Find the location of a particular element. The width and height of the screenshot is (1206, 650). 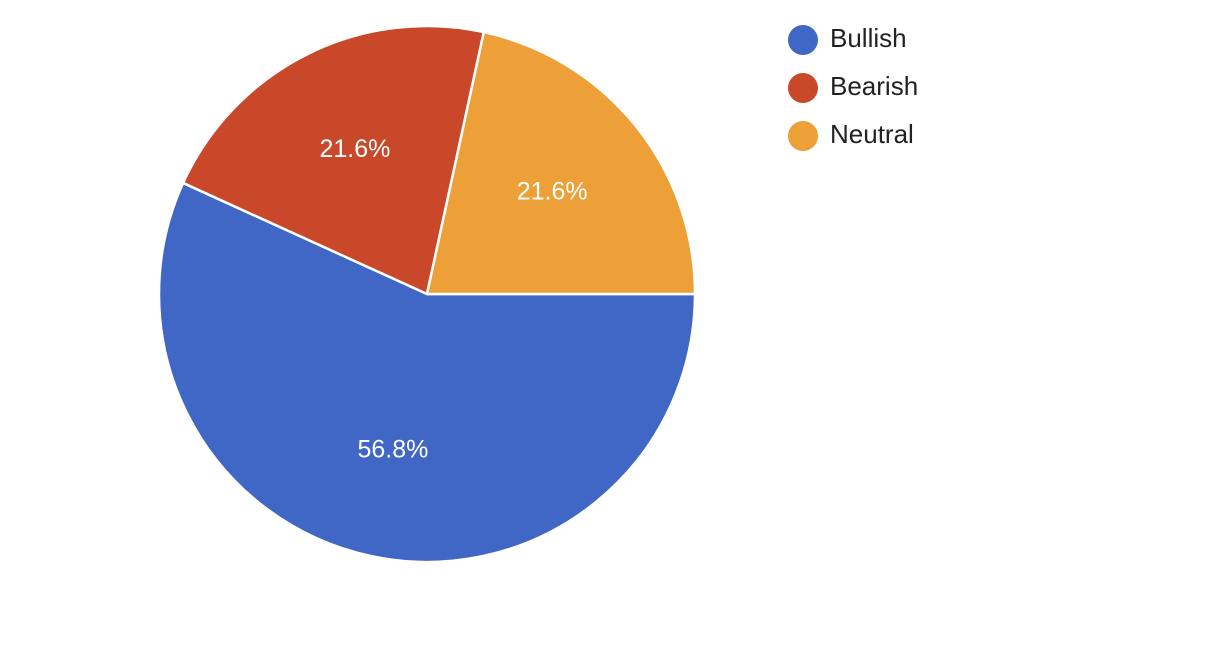

legend-item-bearish: Bearish is located at coordinates (853, 87).